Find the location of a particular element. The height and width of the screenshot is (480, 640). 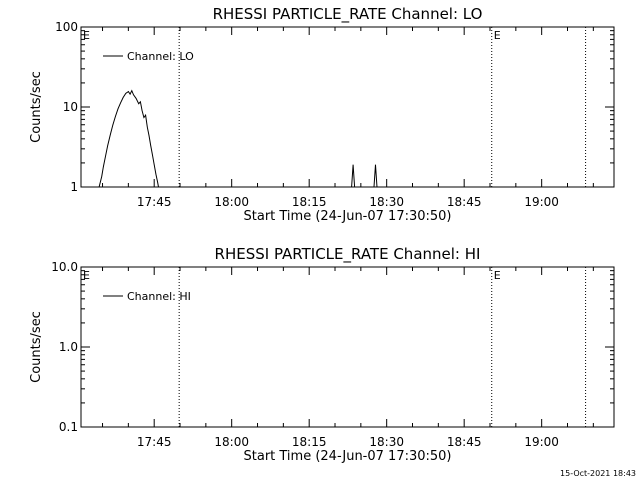

panel-2-y-axis-label: Counts/sec is located at coordinates (36, 347).